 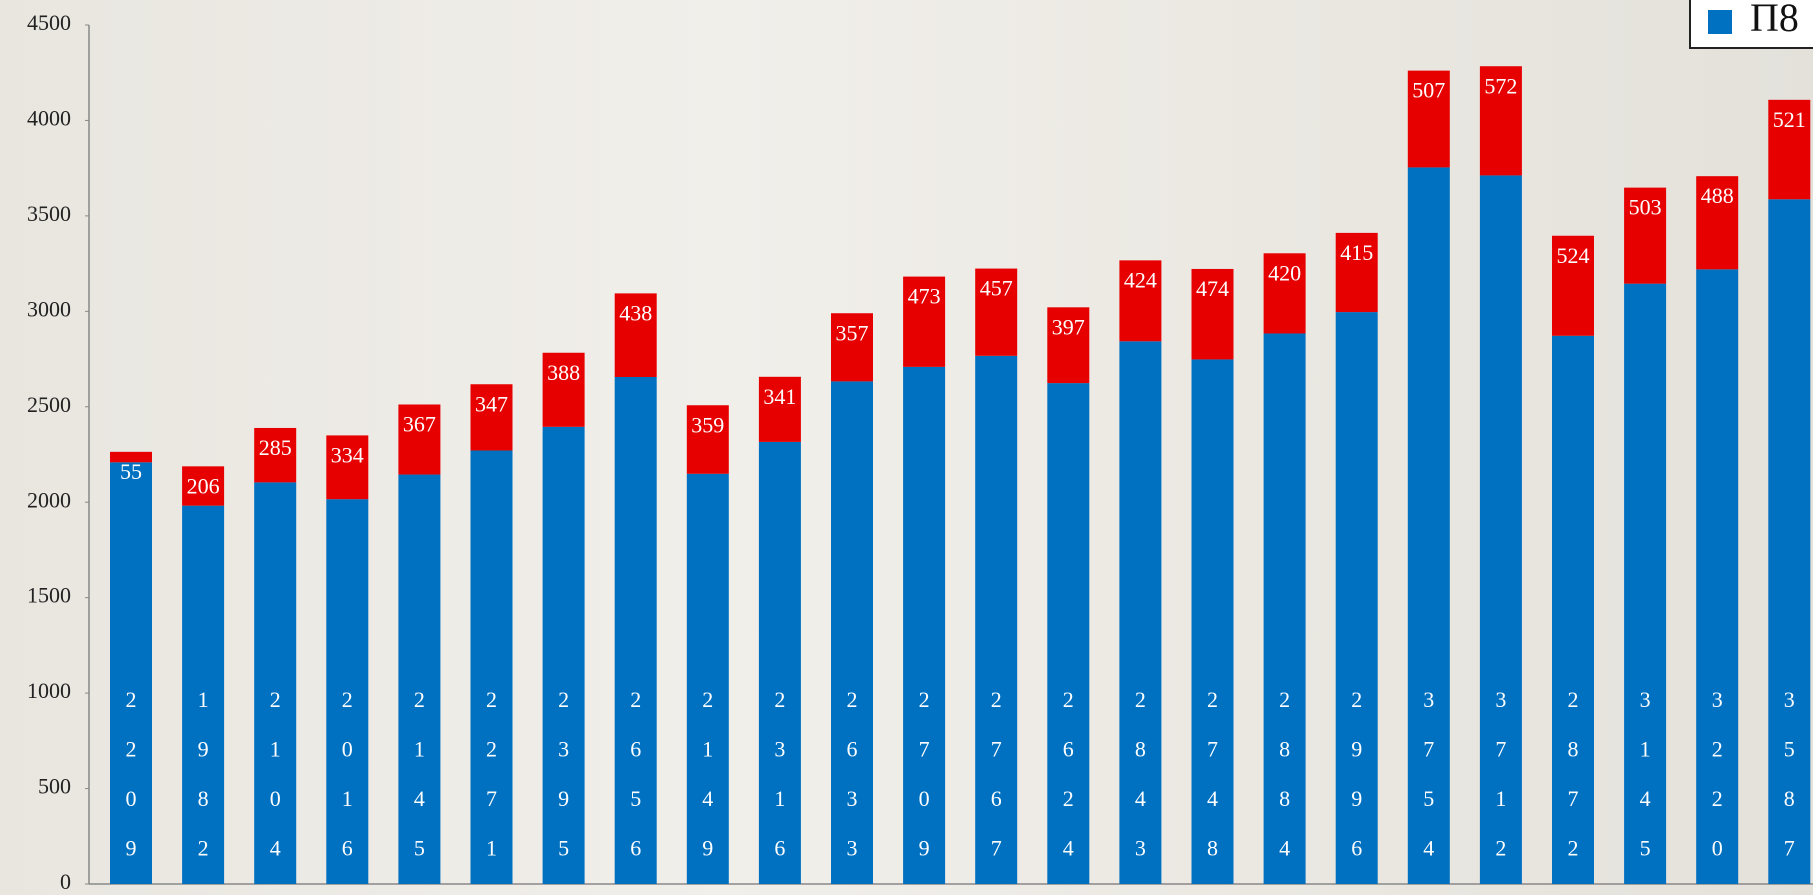 What do you see at coordinates (65, 881) in the screenshot?
I see `y-tick-label: 0` at bounding box center [65, 881].